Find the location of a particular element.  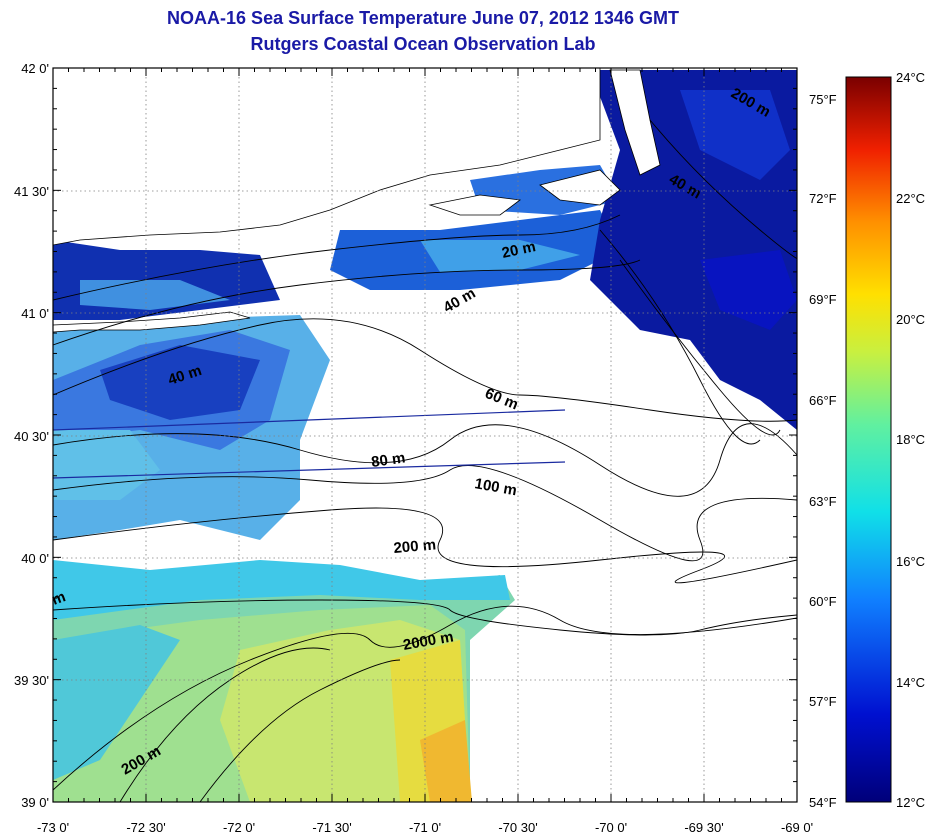

celsius-label: 20°C is located at coordinates (910, 319).